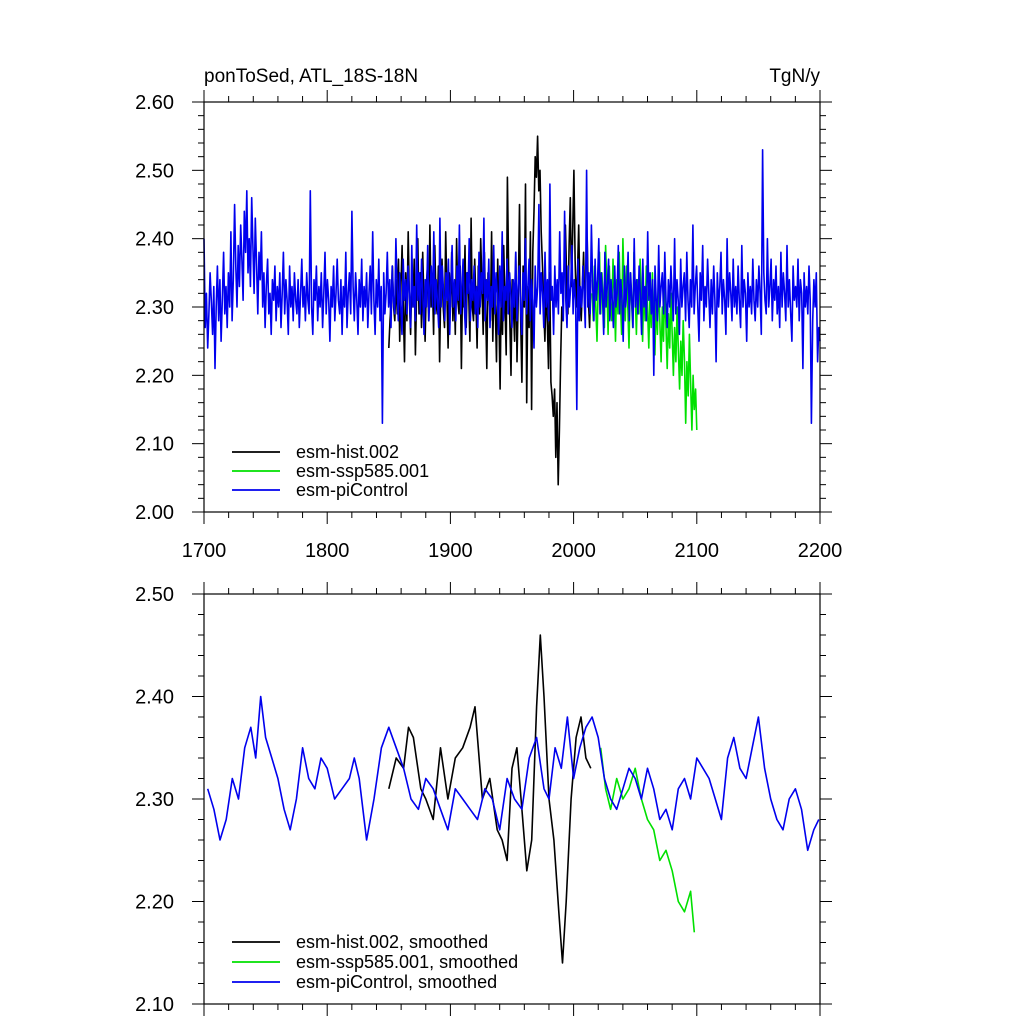  Describe the element at coordinates (327, 551) in the screenshot. I see `top-x-tick-label: 1800` at that location.